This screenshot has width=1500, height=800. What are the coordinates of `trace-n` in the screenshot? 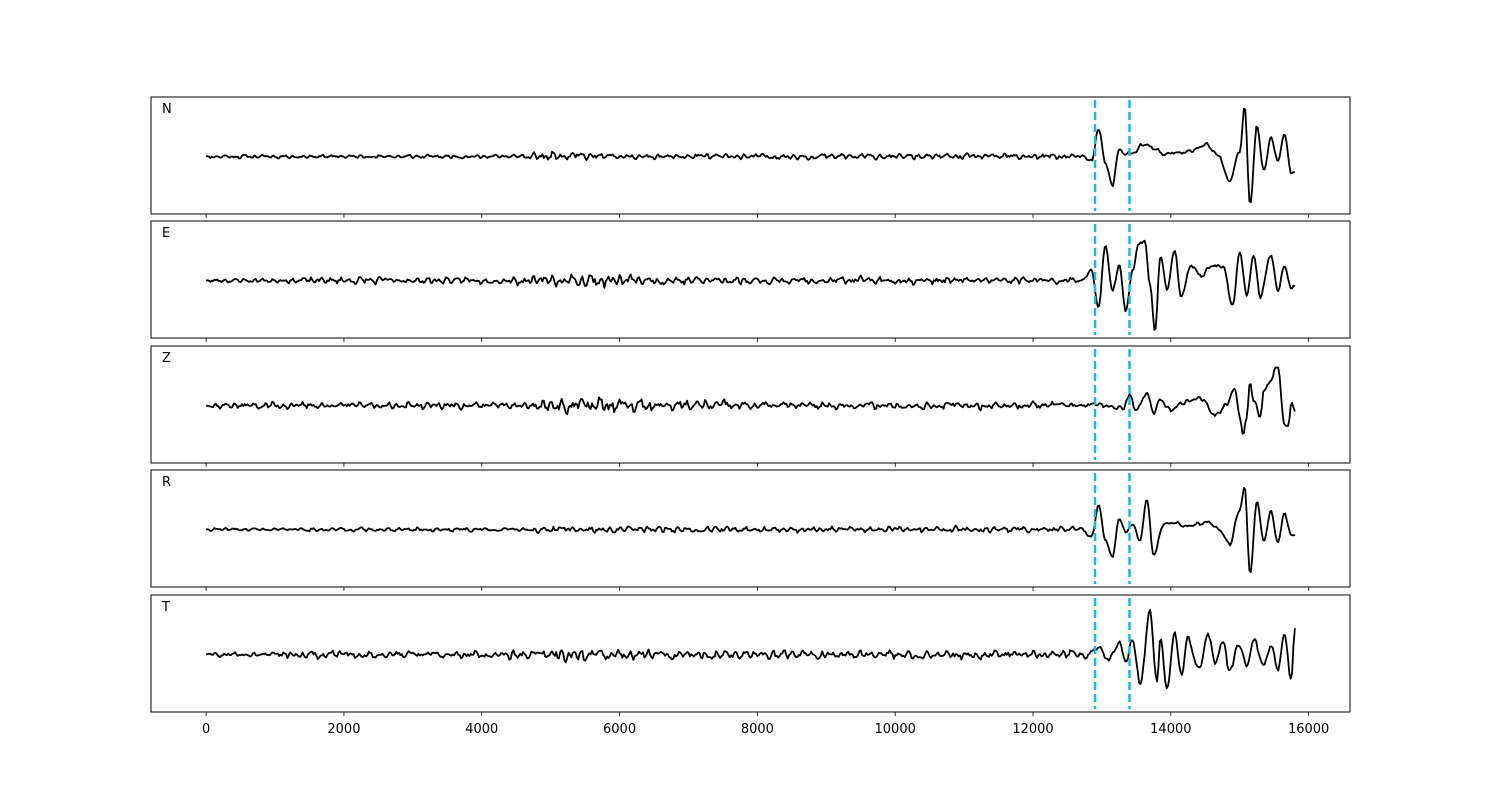 It's located at (750, 155).